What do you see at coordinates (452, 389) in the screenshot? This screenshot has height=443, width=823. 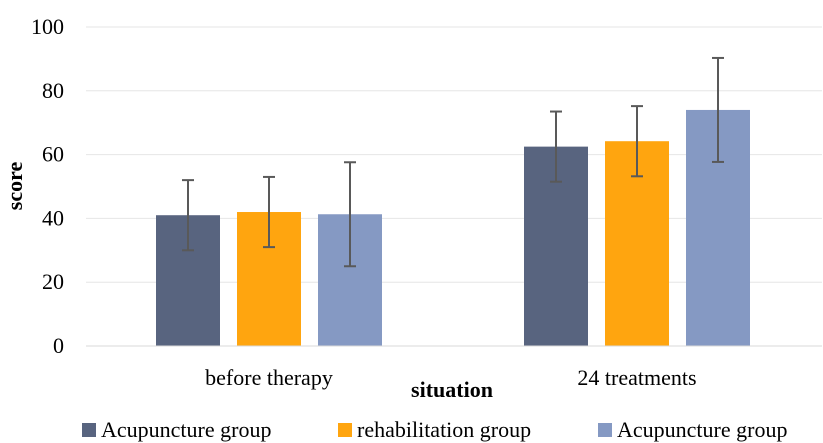 I see `x-axis-title: situation` at bounding box center [452, 389].